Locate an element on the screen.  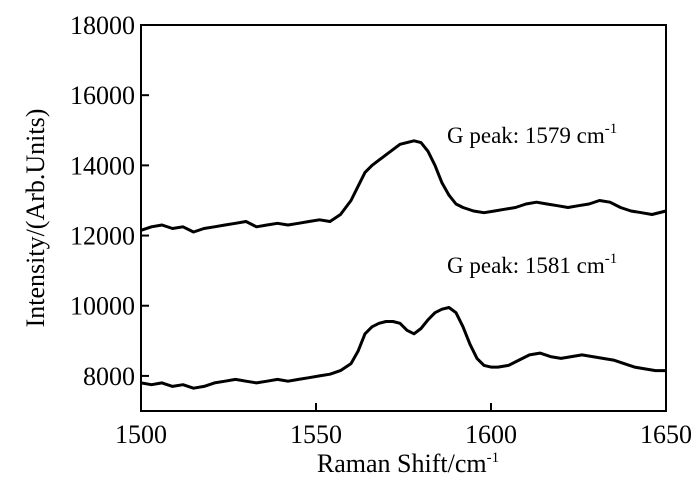
y-tick-label: 12000 is located at coordinates (102, 236).